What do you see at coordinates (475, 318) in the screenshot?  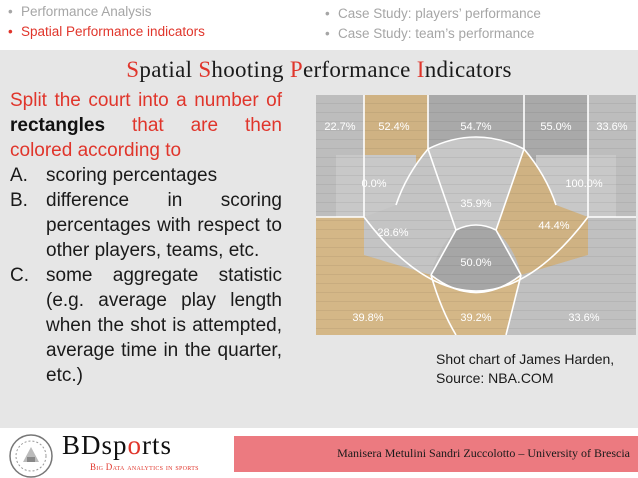 I see `zone-label-39-2: 39.2%` at bounding box center [475, 318].